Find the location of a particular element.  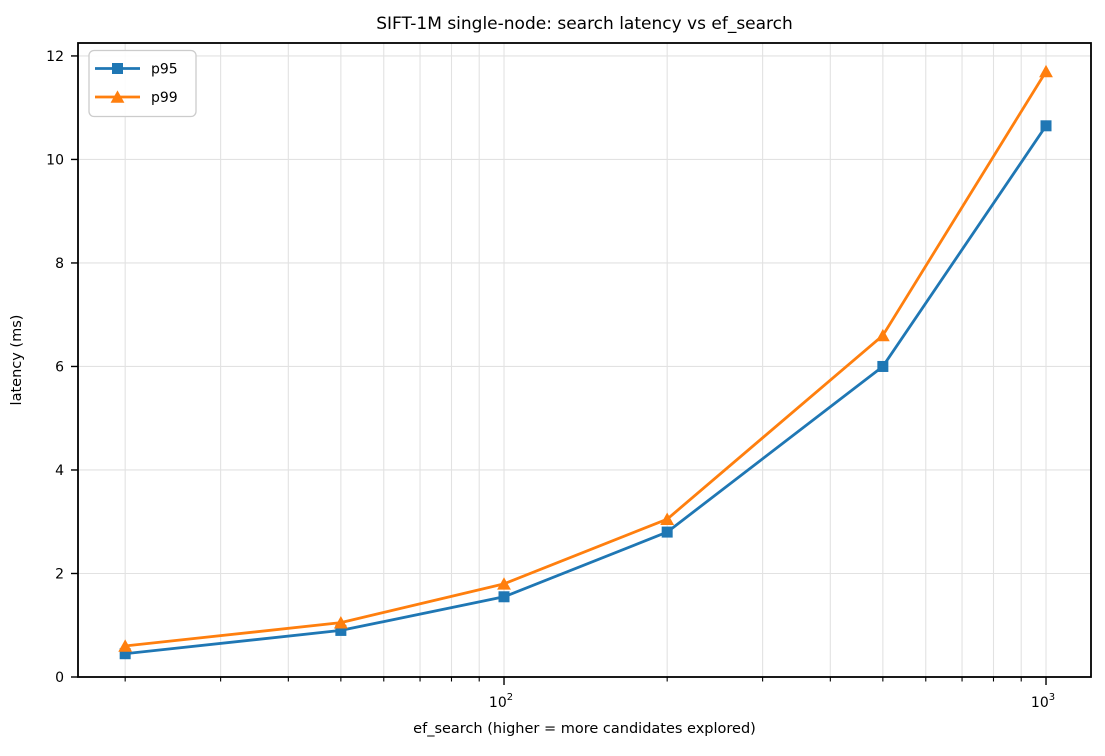

y-tick-label: 0 is located at coordinates (59, 678).